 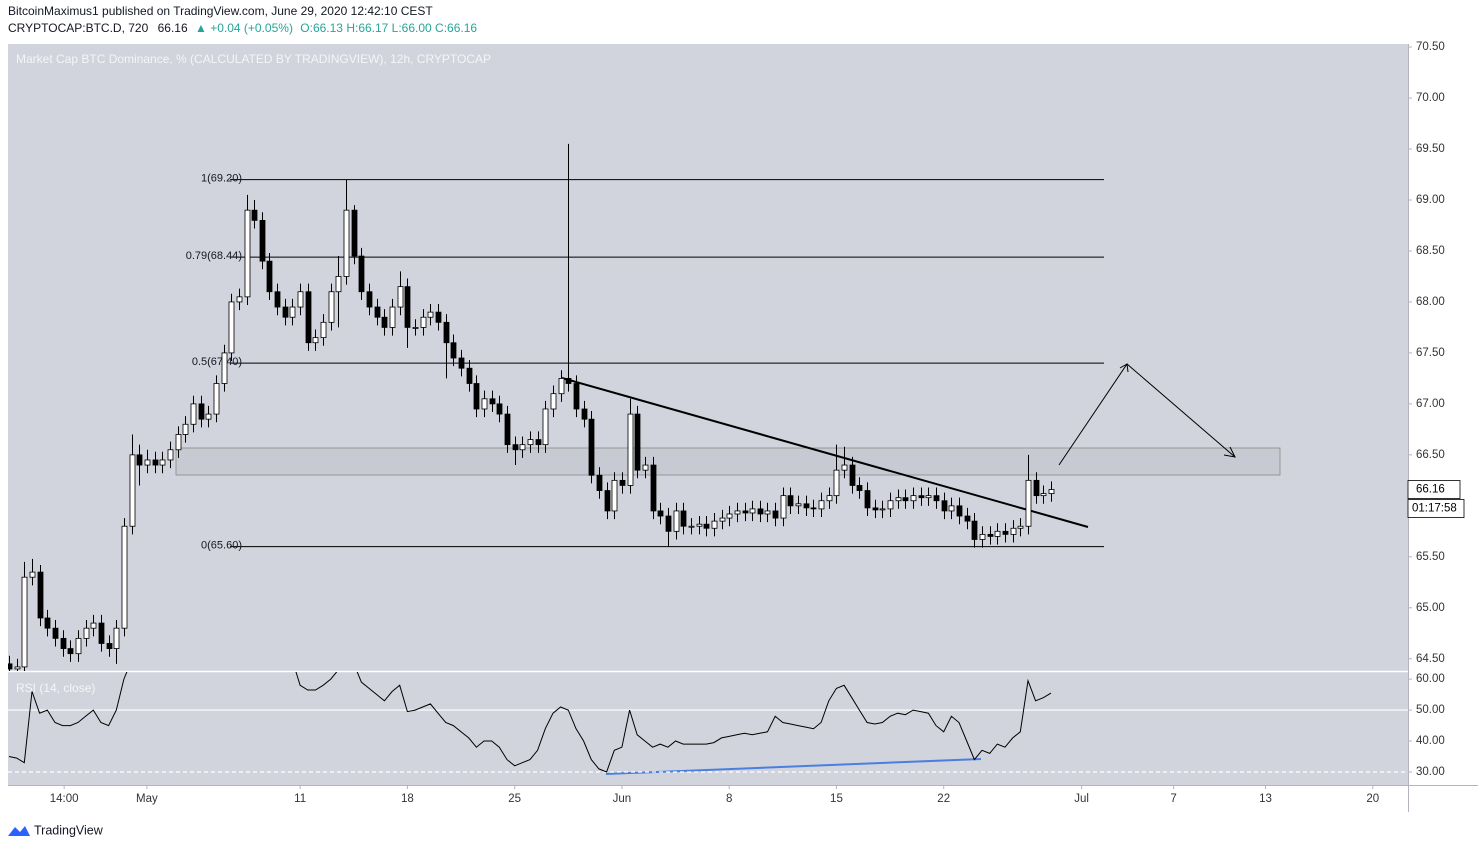 I want to click on fib-label: 0.79(68.44), so click(x=214, y=256).